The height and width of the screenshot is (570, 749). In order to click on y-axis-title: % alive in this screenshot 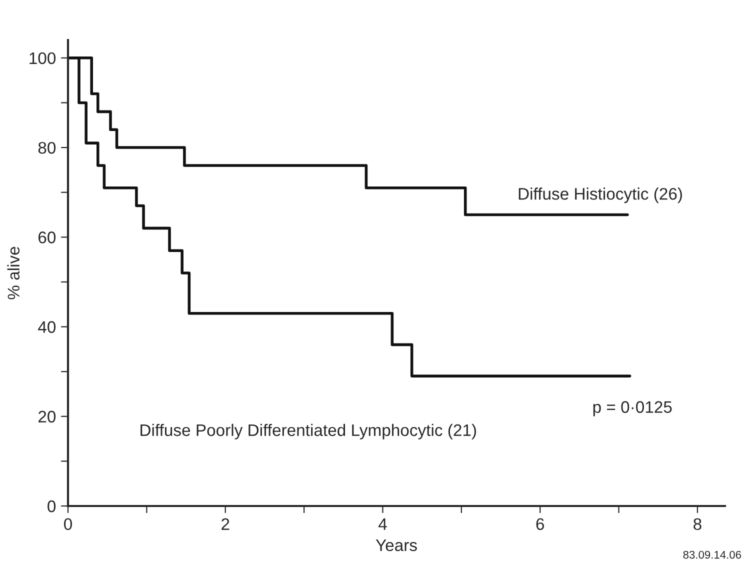, I will do `click(13, 273)`.